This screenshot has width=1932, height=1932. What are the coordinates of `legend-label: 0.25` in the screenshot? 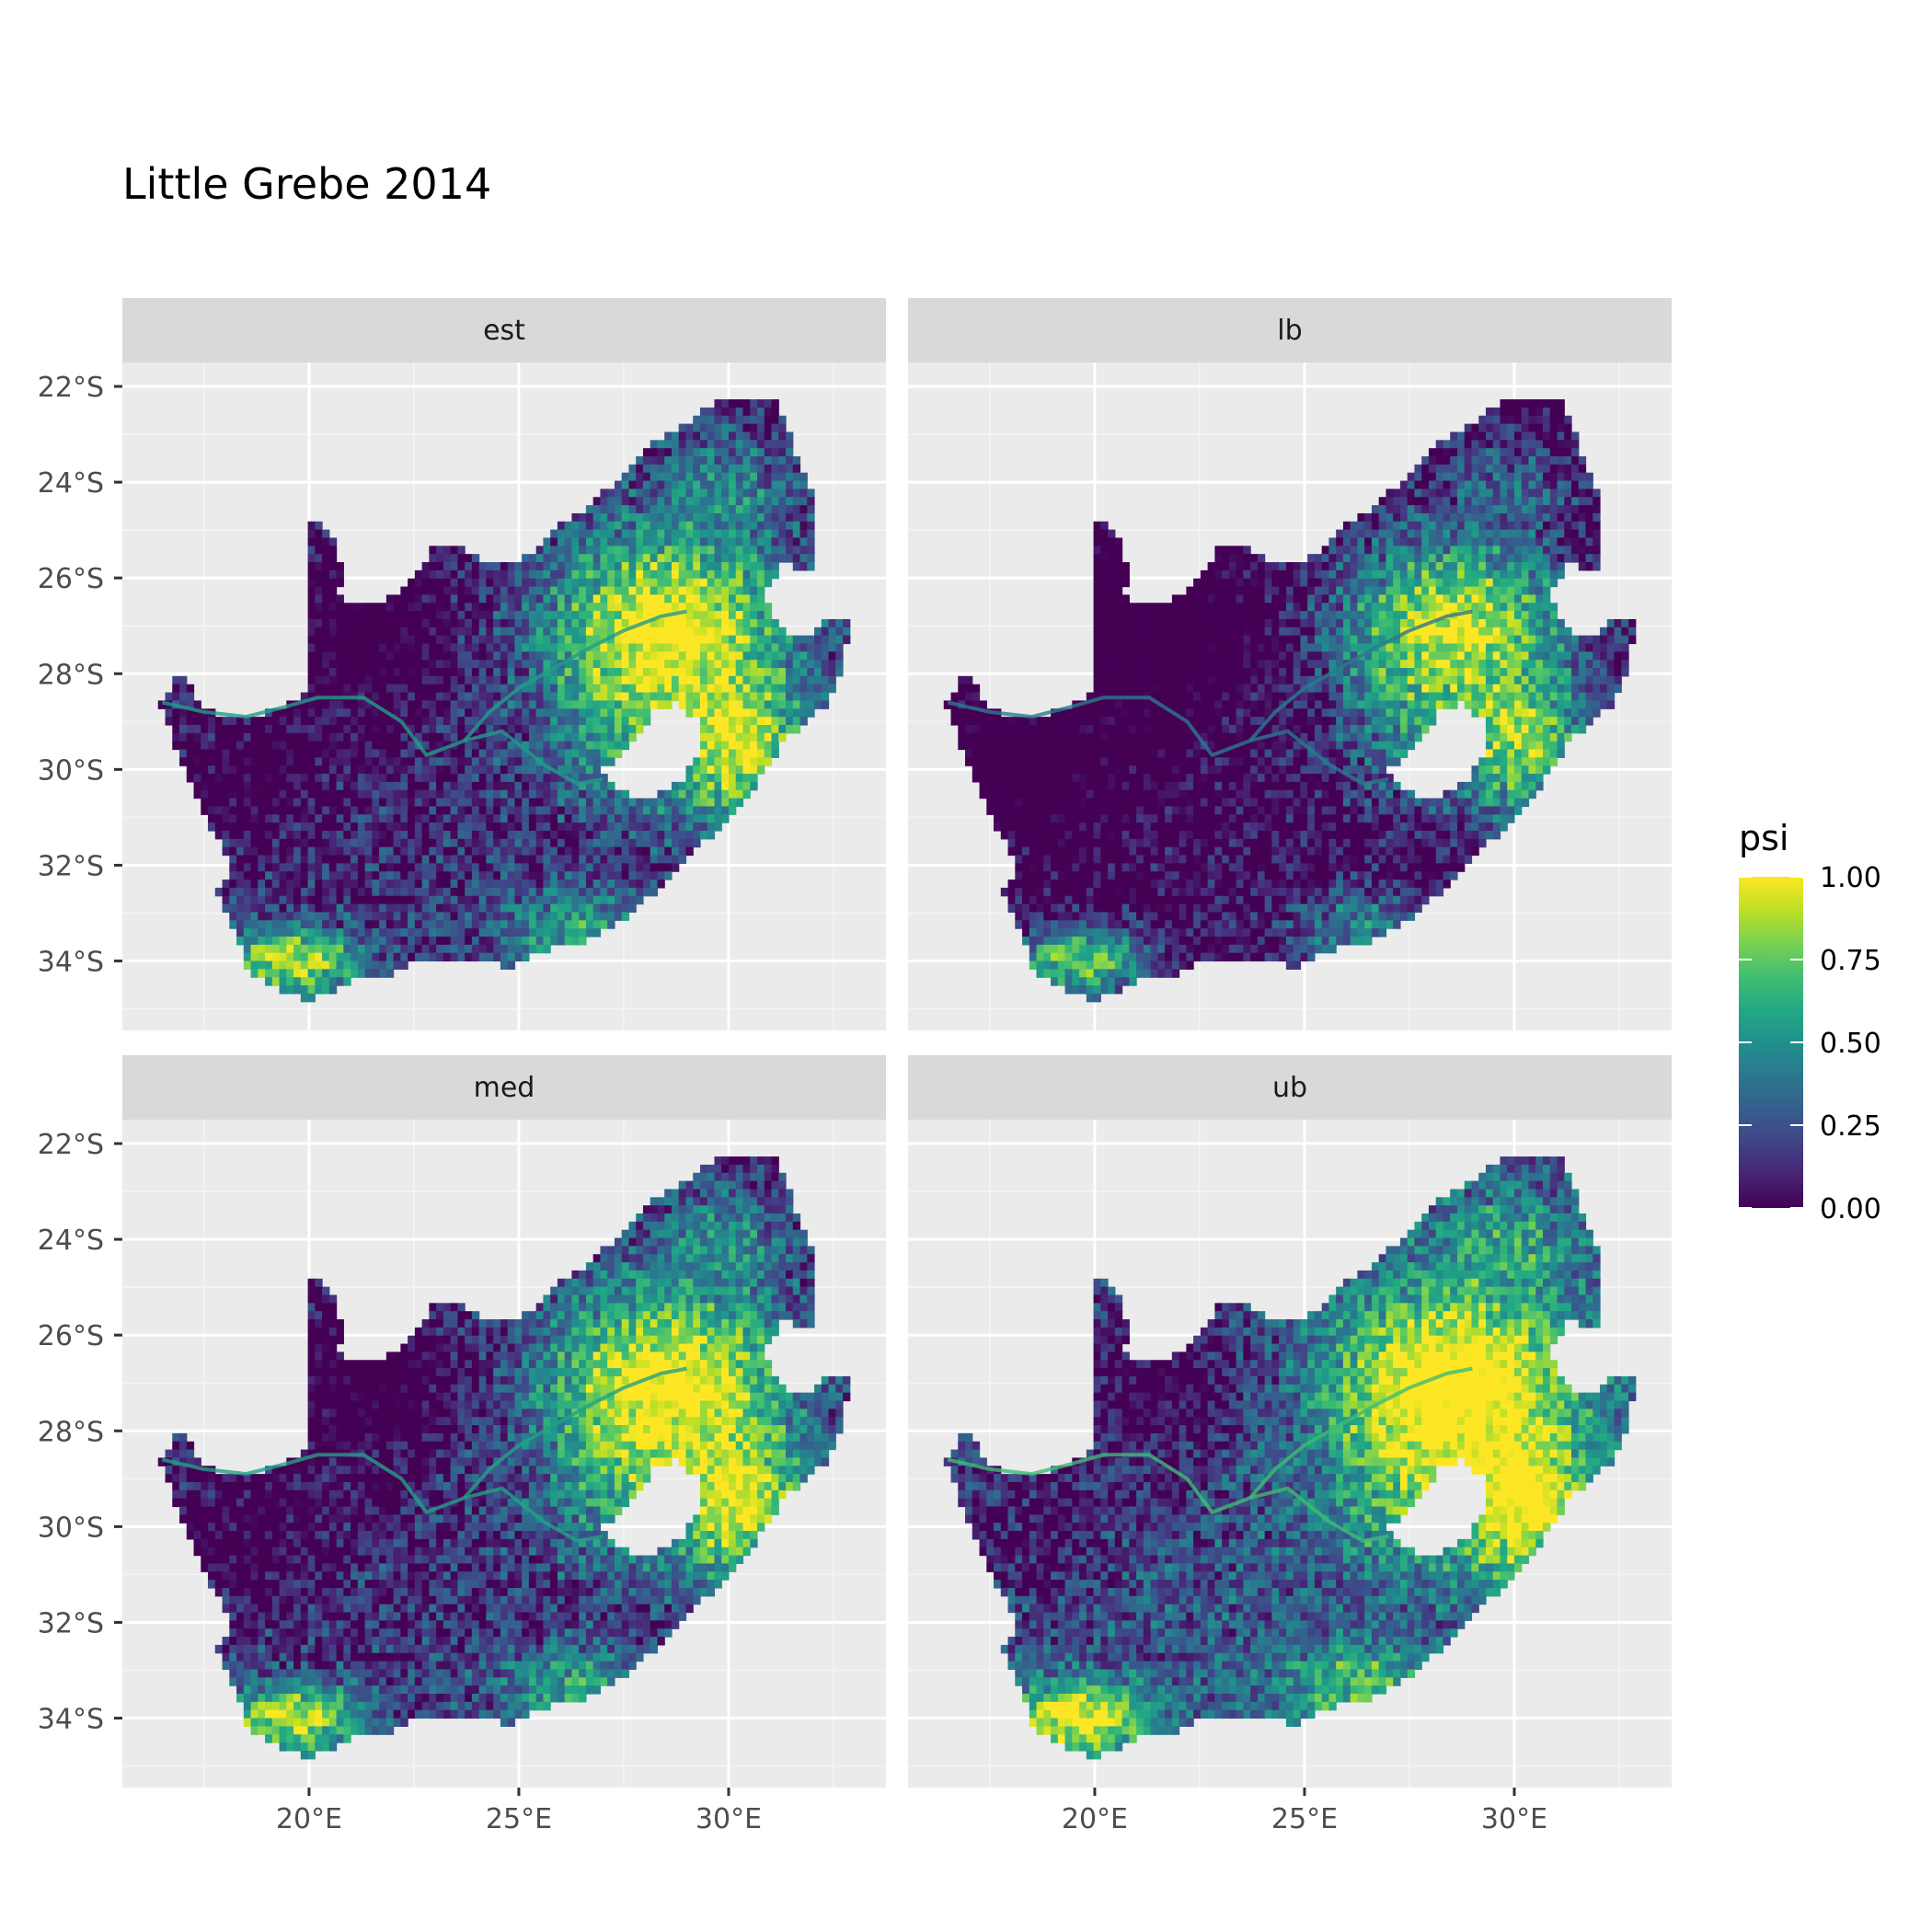 It's located at (1850, 1126).